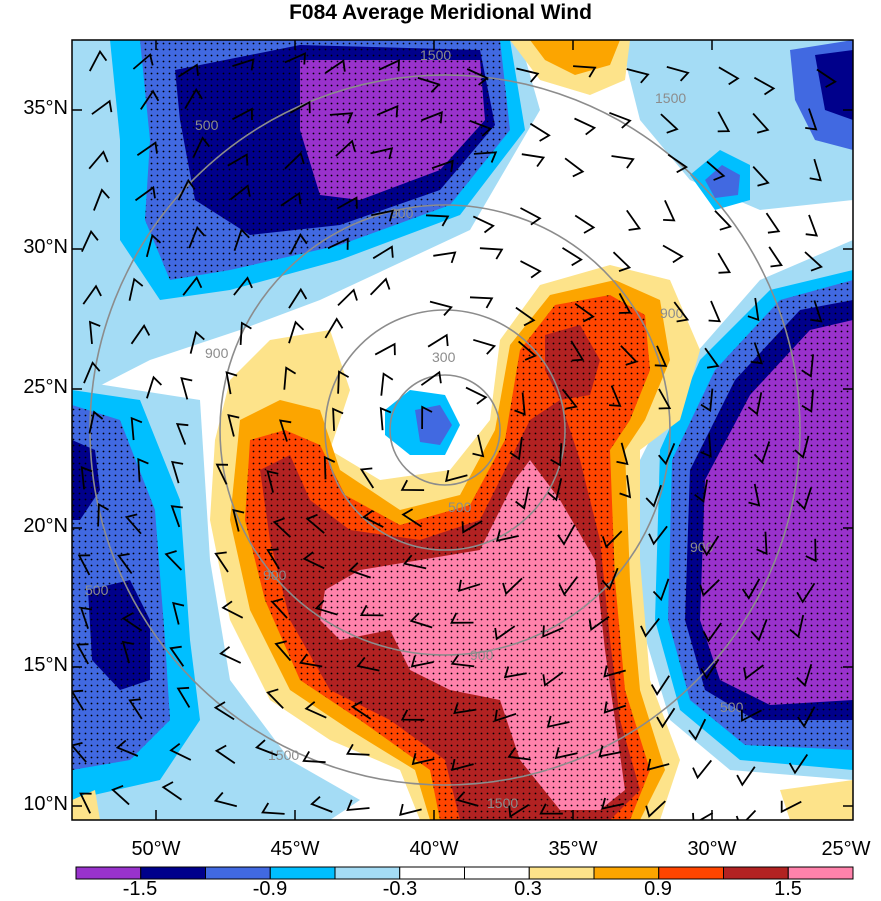  What do you see at coordinates (460, 507) in the screenshot?
I see `ring-label-500: 500` at bounding box center [460, 507].